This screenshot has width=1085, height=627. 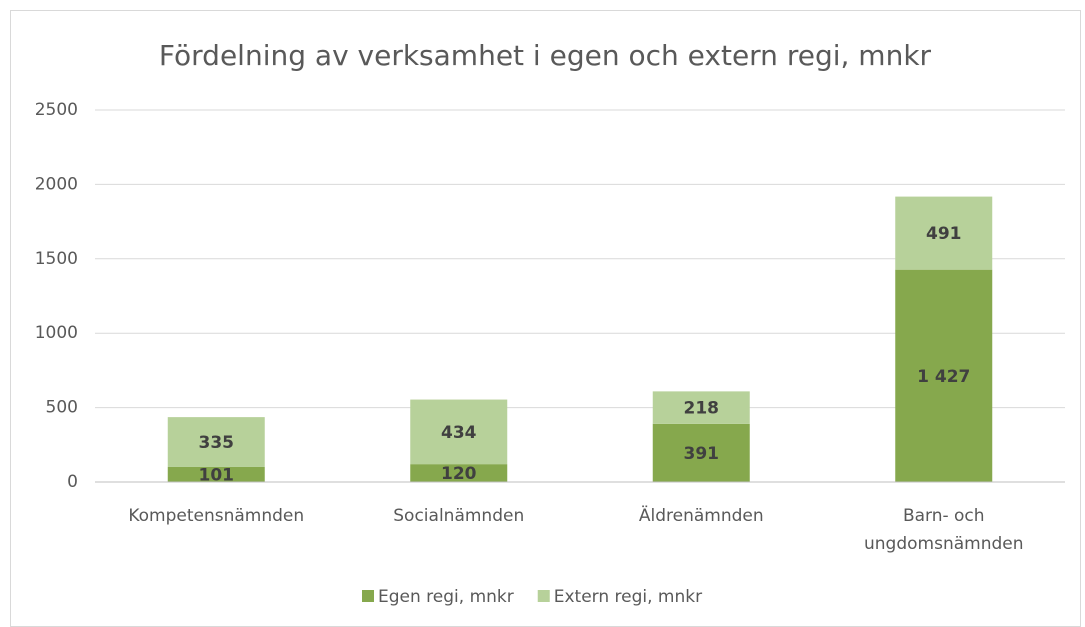 What do you see at coordinates (446, 597) in the screenshot?
I see `legend-label: Egen regi, mnkr` at bounding box center [446, 597].